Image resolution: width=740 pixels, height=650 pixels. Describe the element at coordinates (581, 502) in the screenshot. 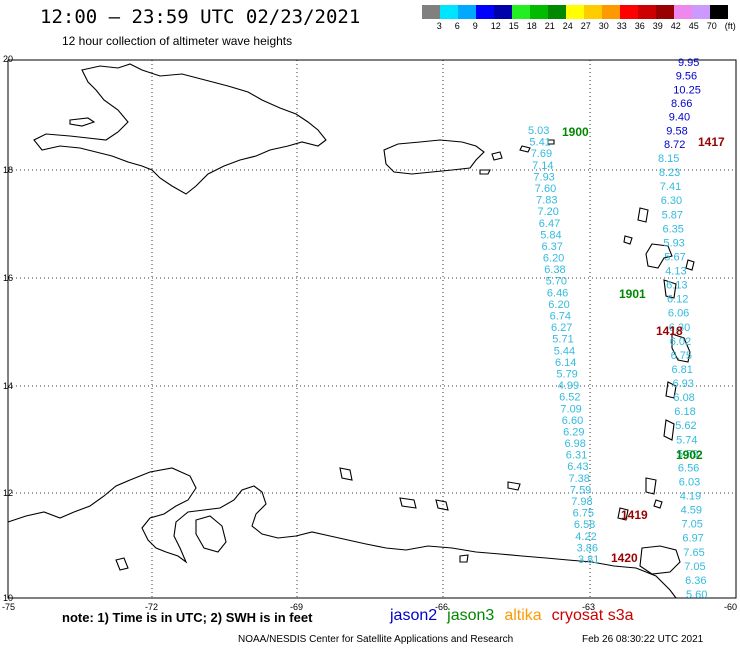

I see `wave-height-value: 7.98` at that location.